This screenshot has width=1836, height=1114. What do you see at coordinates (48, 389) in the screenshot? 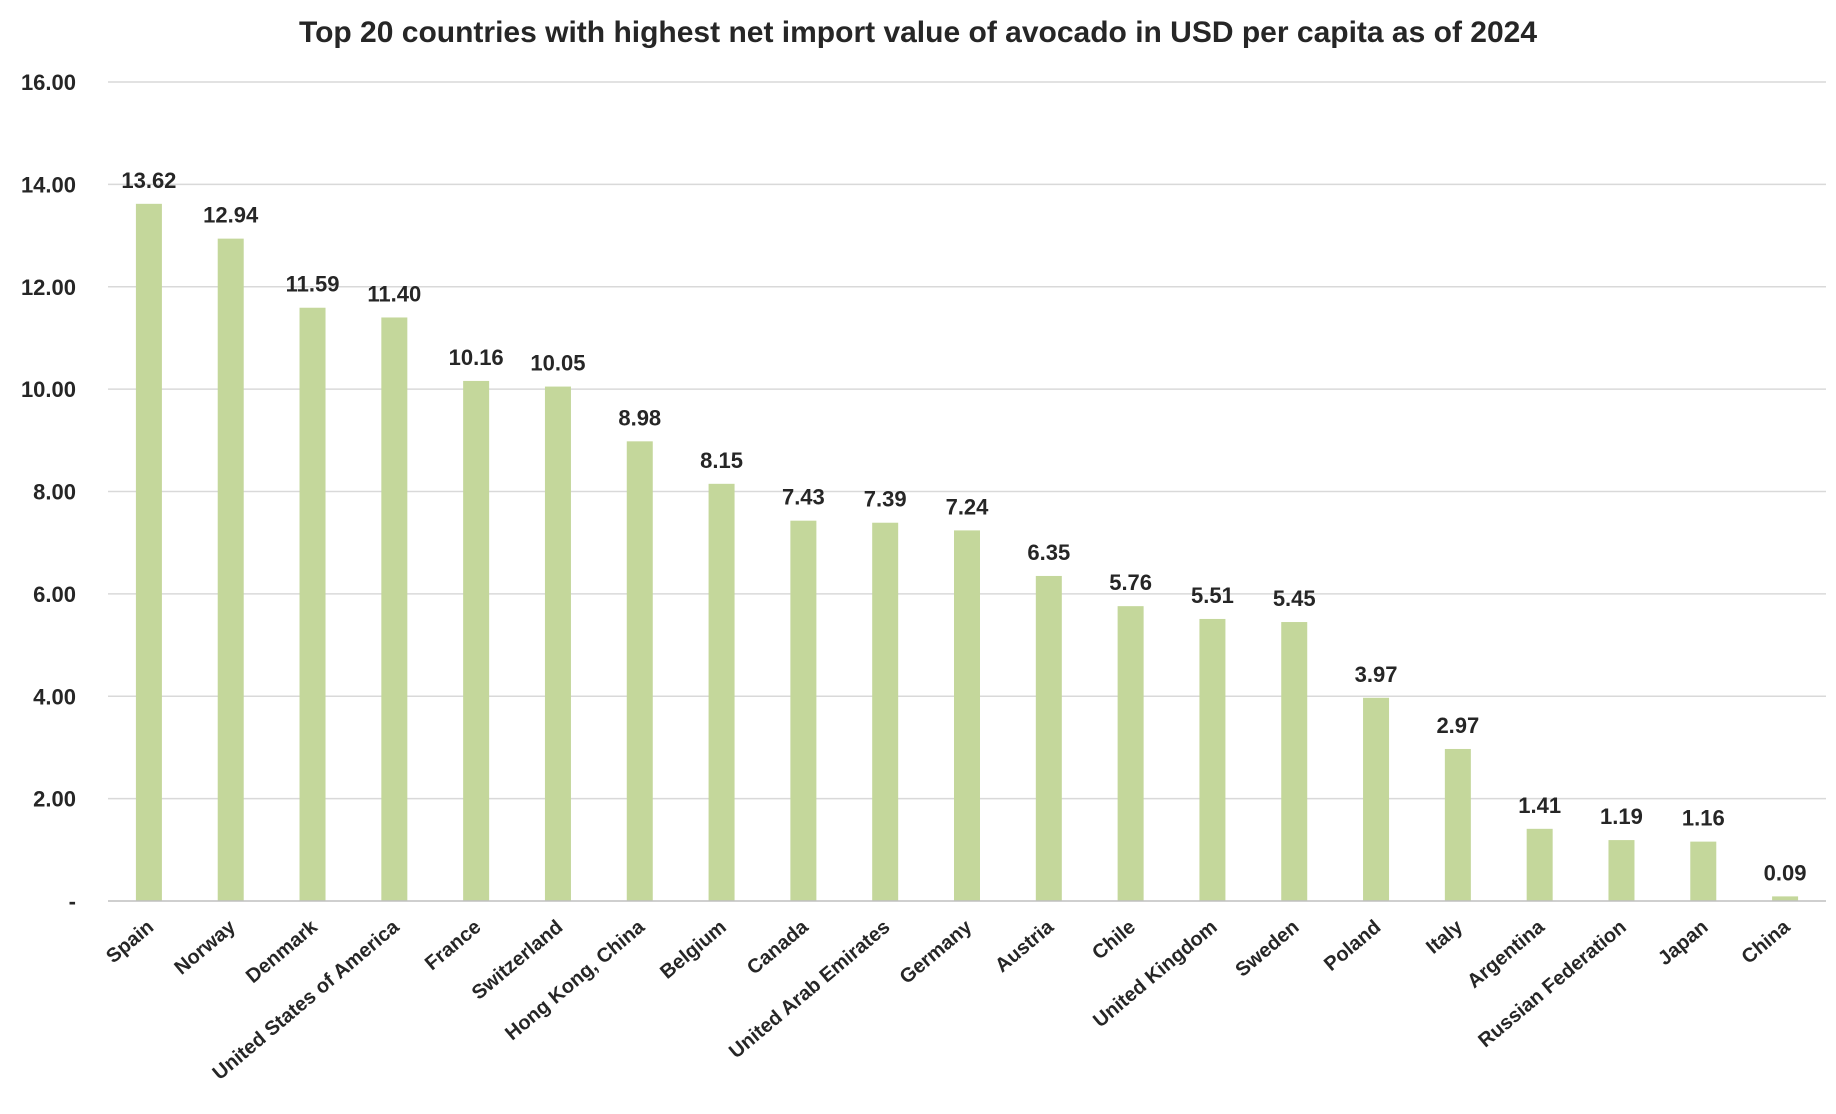
I see `y-tick-label: 10.00` at bounding box center [48, 389].